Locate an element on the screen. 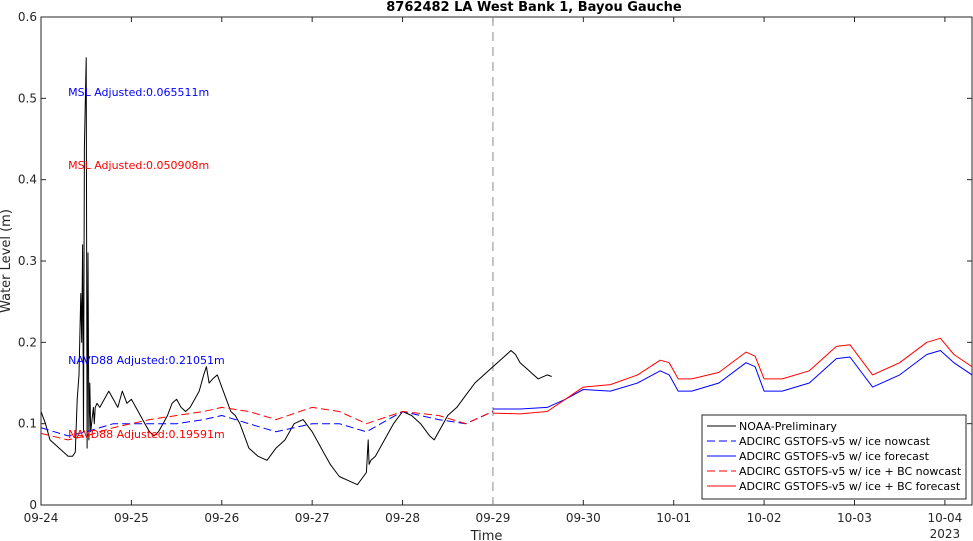 This screenshot has width=973, height=541. y-tick-label: 0.4 is located at coordinates (27, 180).